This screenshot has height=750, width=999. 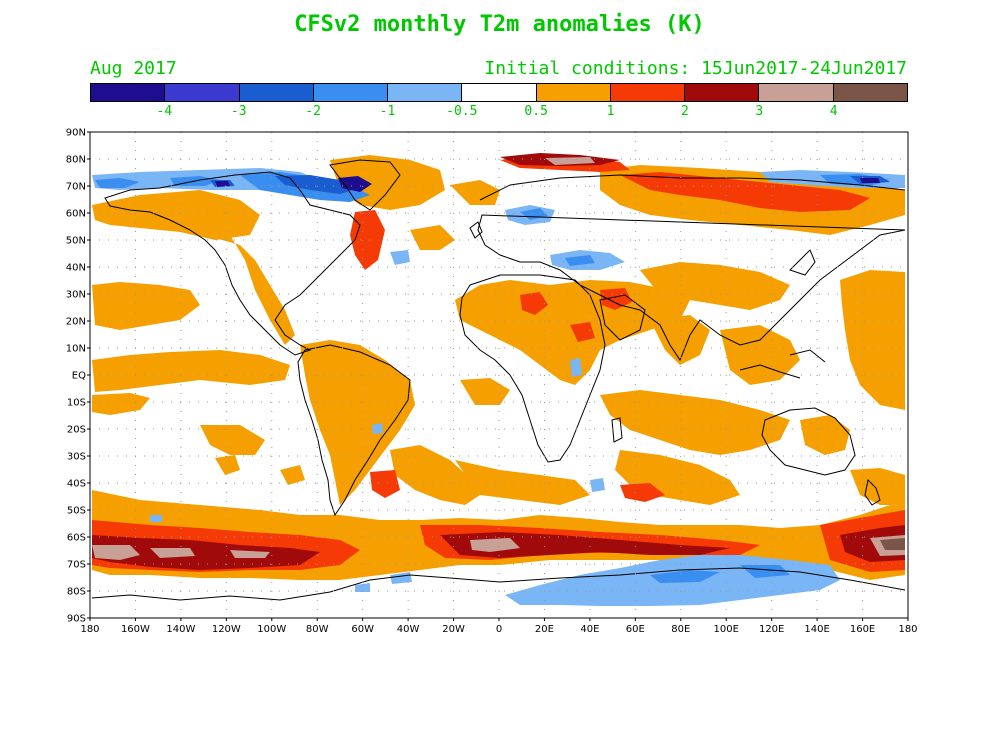 I want to click on latitude-label: 90S, so click(x=76, y=619).